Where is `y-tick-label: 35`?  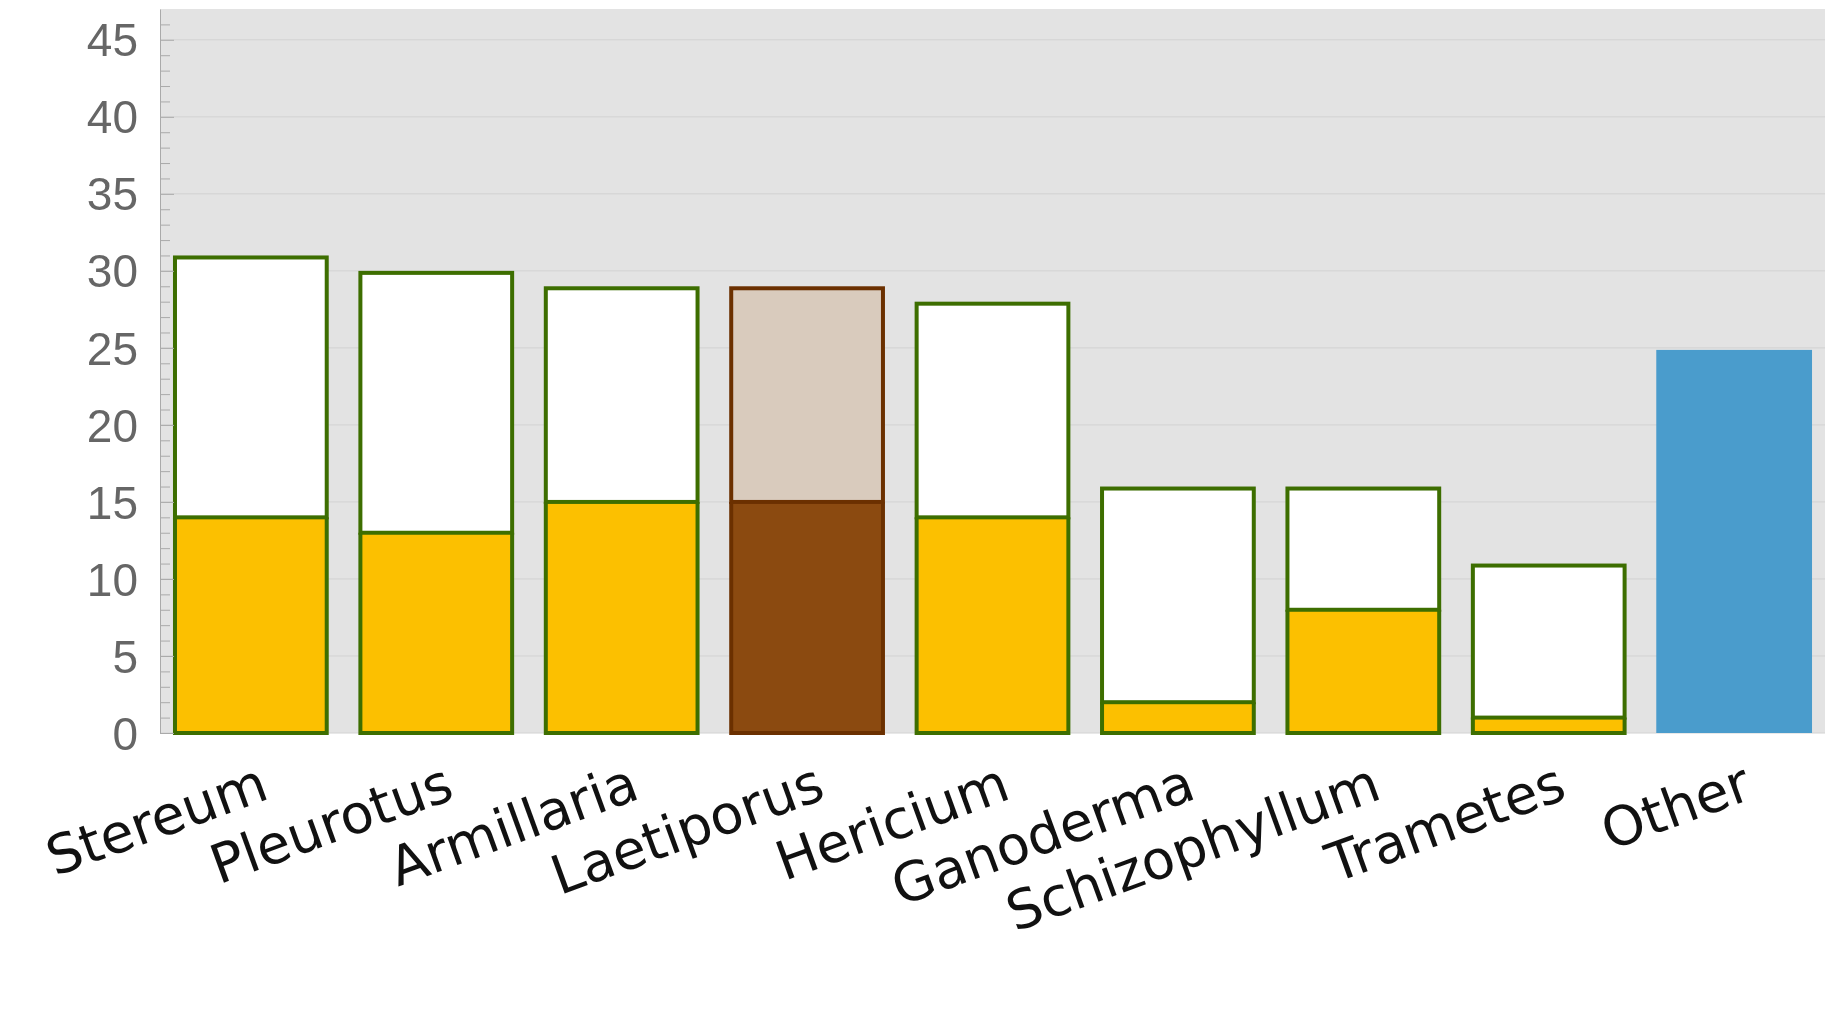
y-tick-label: 35 is located at coordinates (112, 194).